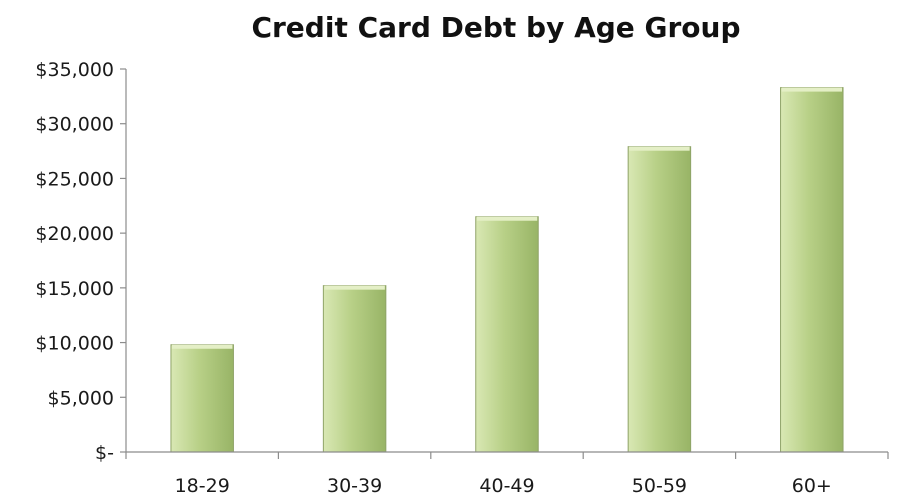 This screenshot has height=499, width=901. I want to click on x-tick-label: 30-39, so click(354, 486).